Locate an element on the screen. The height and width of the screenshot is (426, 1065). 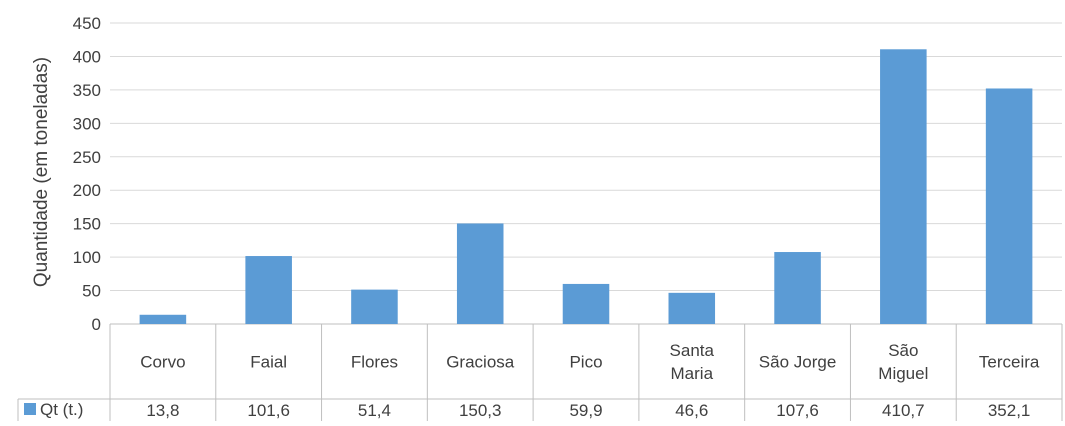
value-label: 46,6 is located at coordinates (691, 410).